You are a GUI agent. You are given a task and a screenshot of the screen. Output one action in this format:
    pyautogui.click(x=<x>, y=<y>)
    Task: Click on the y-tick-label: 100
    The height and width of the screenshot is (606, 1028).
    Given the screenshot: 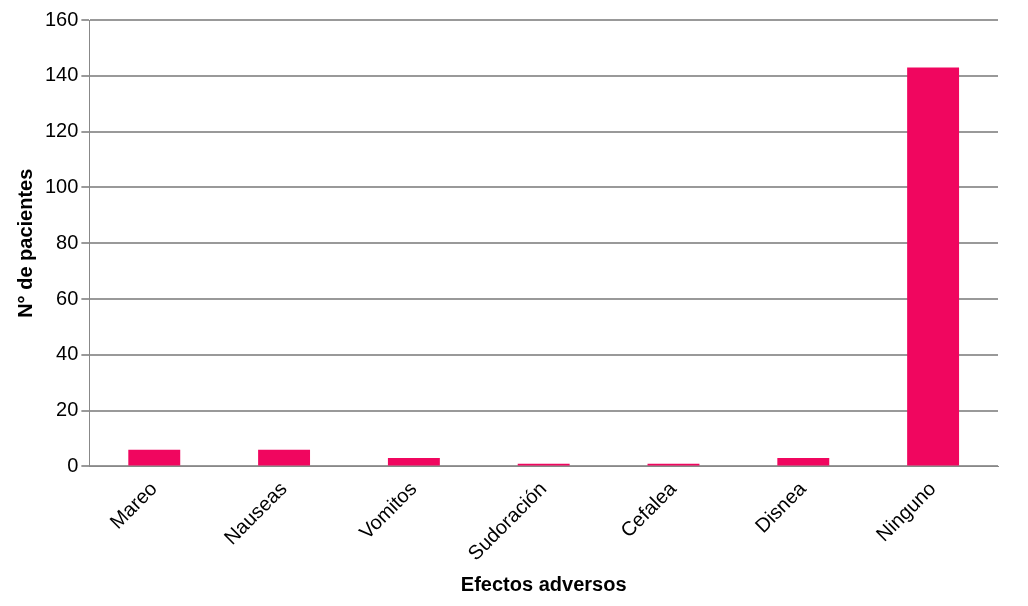 What is the action you would take?
    pyautogui.click(x=61, y=185)
    